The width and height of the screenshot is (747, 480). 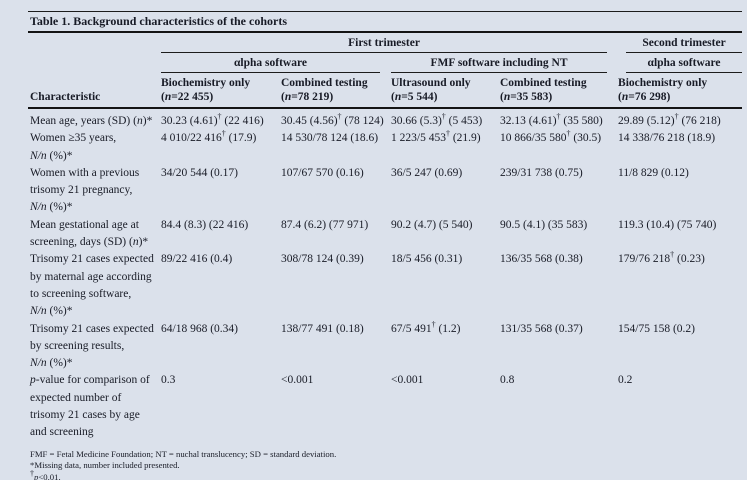 What do you see at coordinates (644, 97) in the screenshot?
I see `column-n: (n=76 298)` at bounding box center [644, 97].